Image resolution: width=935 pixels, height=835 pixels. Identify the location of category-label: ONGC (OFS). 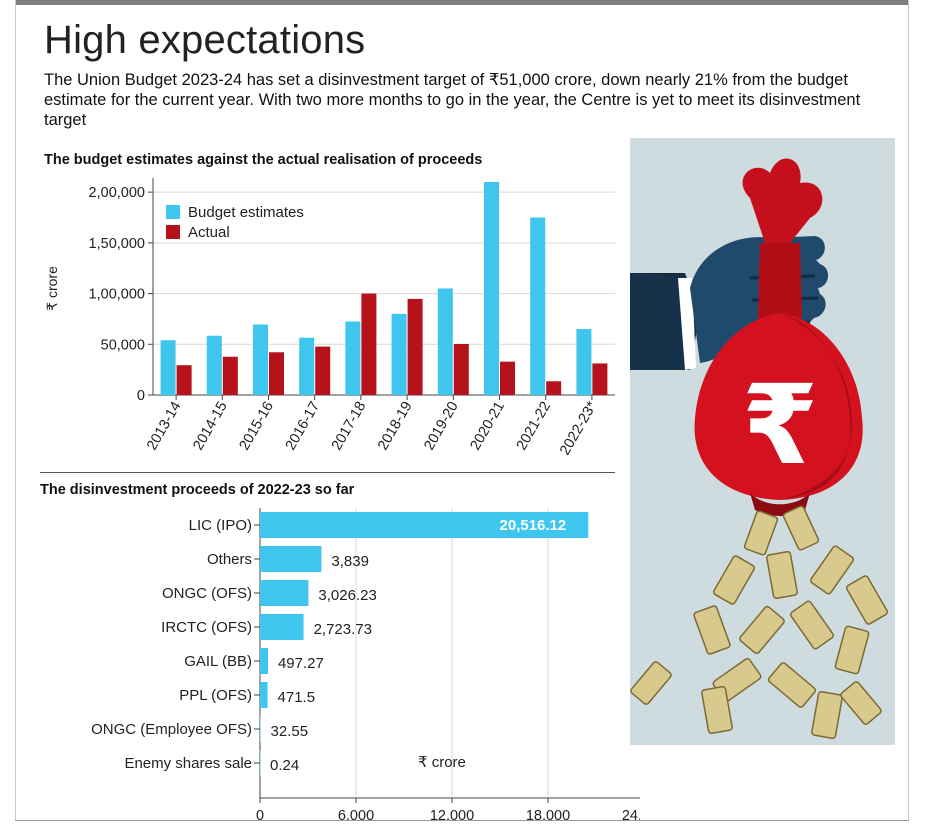
(207, 593).